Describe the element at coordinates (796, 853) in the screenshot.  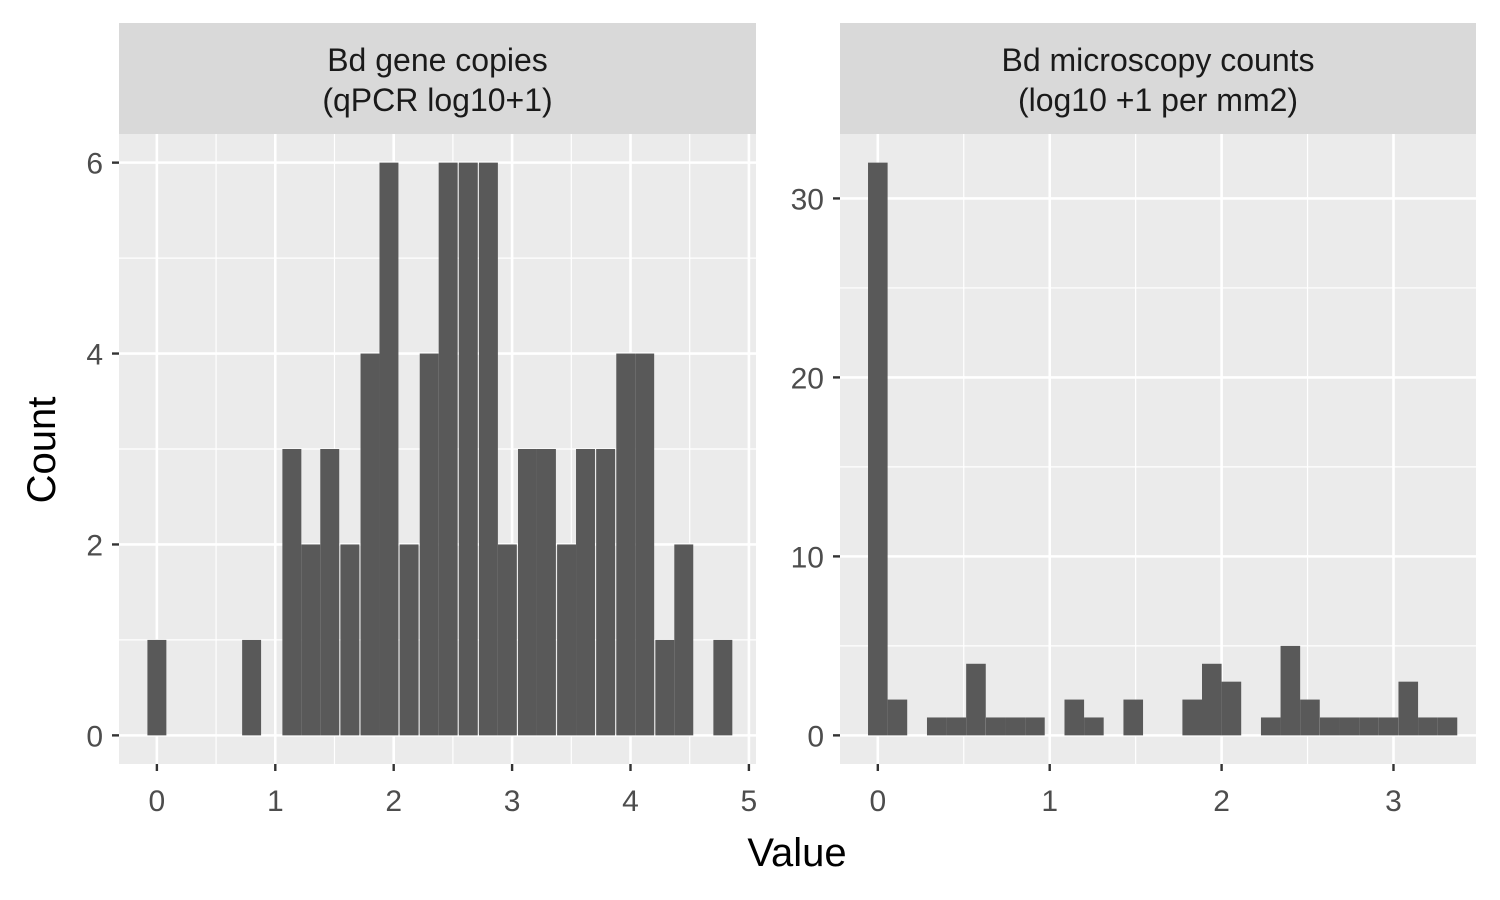
I see `x-axis-title: Value` at that location.